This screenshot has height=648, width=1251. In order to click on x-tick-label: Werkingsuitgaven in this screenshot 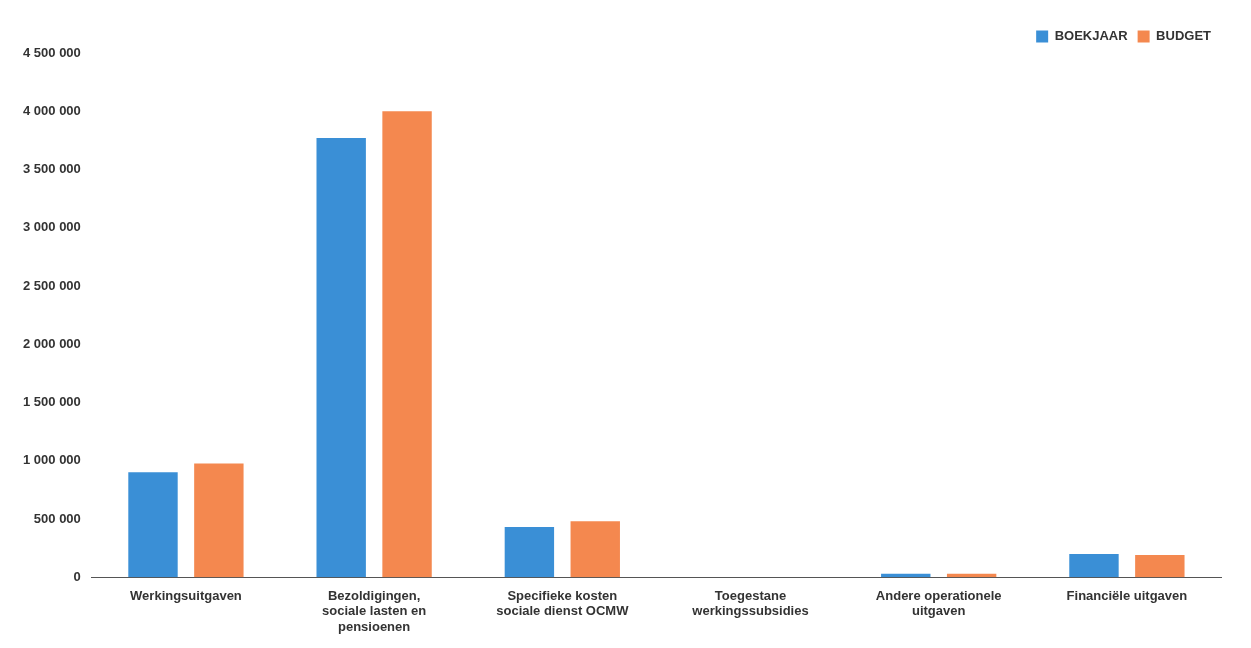, I will do `click(186, 595)`.